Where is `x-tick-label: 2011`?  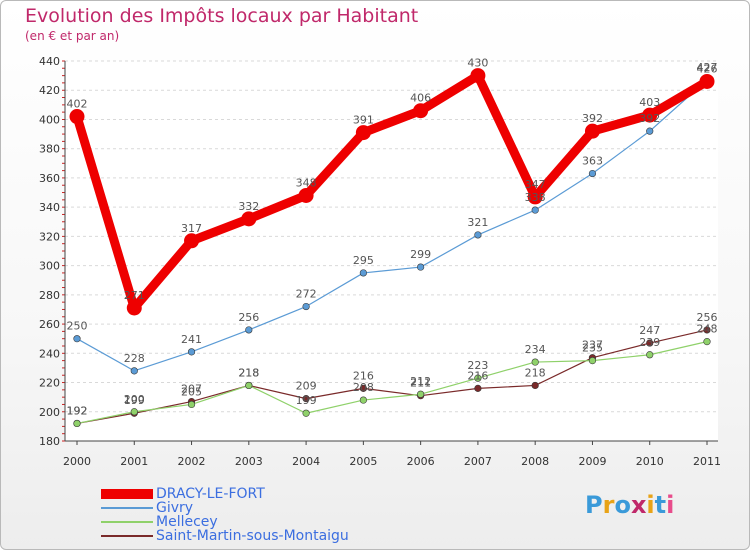
x-tick-label: 2011 is located at coordinates (707, 461).